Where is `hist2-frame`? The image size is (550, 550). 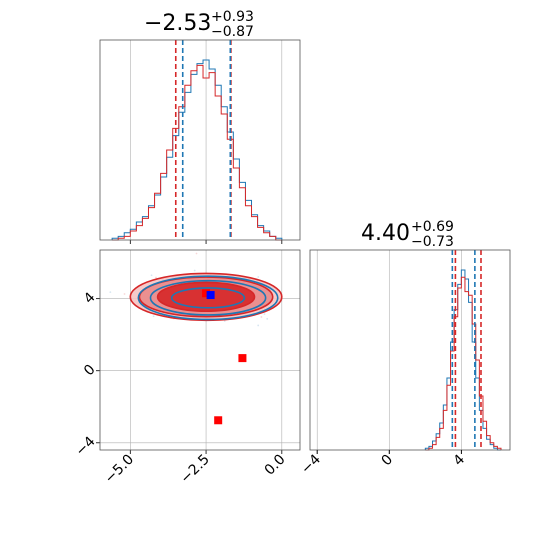
hist2-frame is located at coordinates (410, 350).